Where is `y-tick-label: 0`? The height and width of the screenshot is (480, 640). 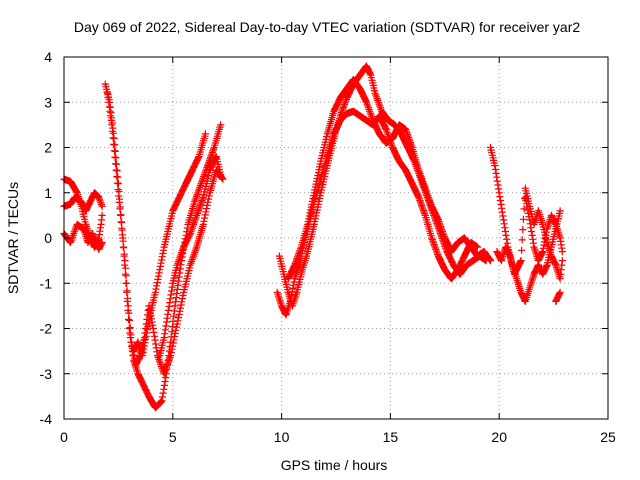 y-tick-label: 0 is located at coordinates (48, 238).